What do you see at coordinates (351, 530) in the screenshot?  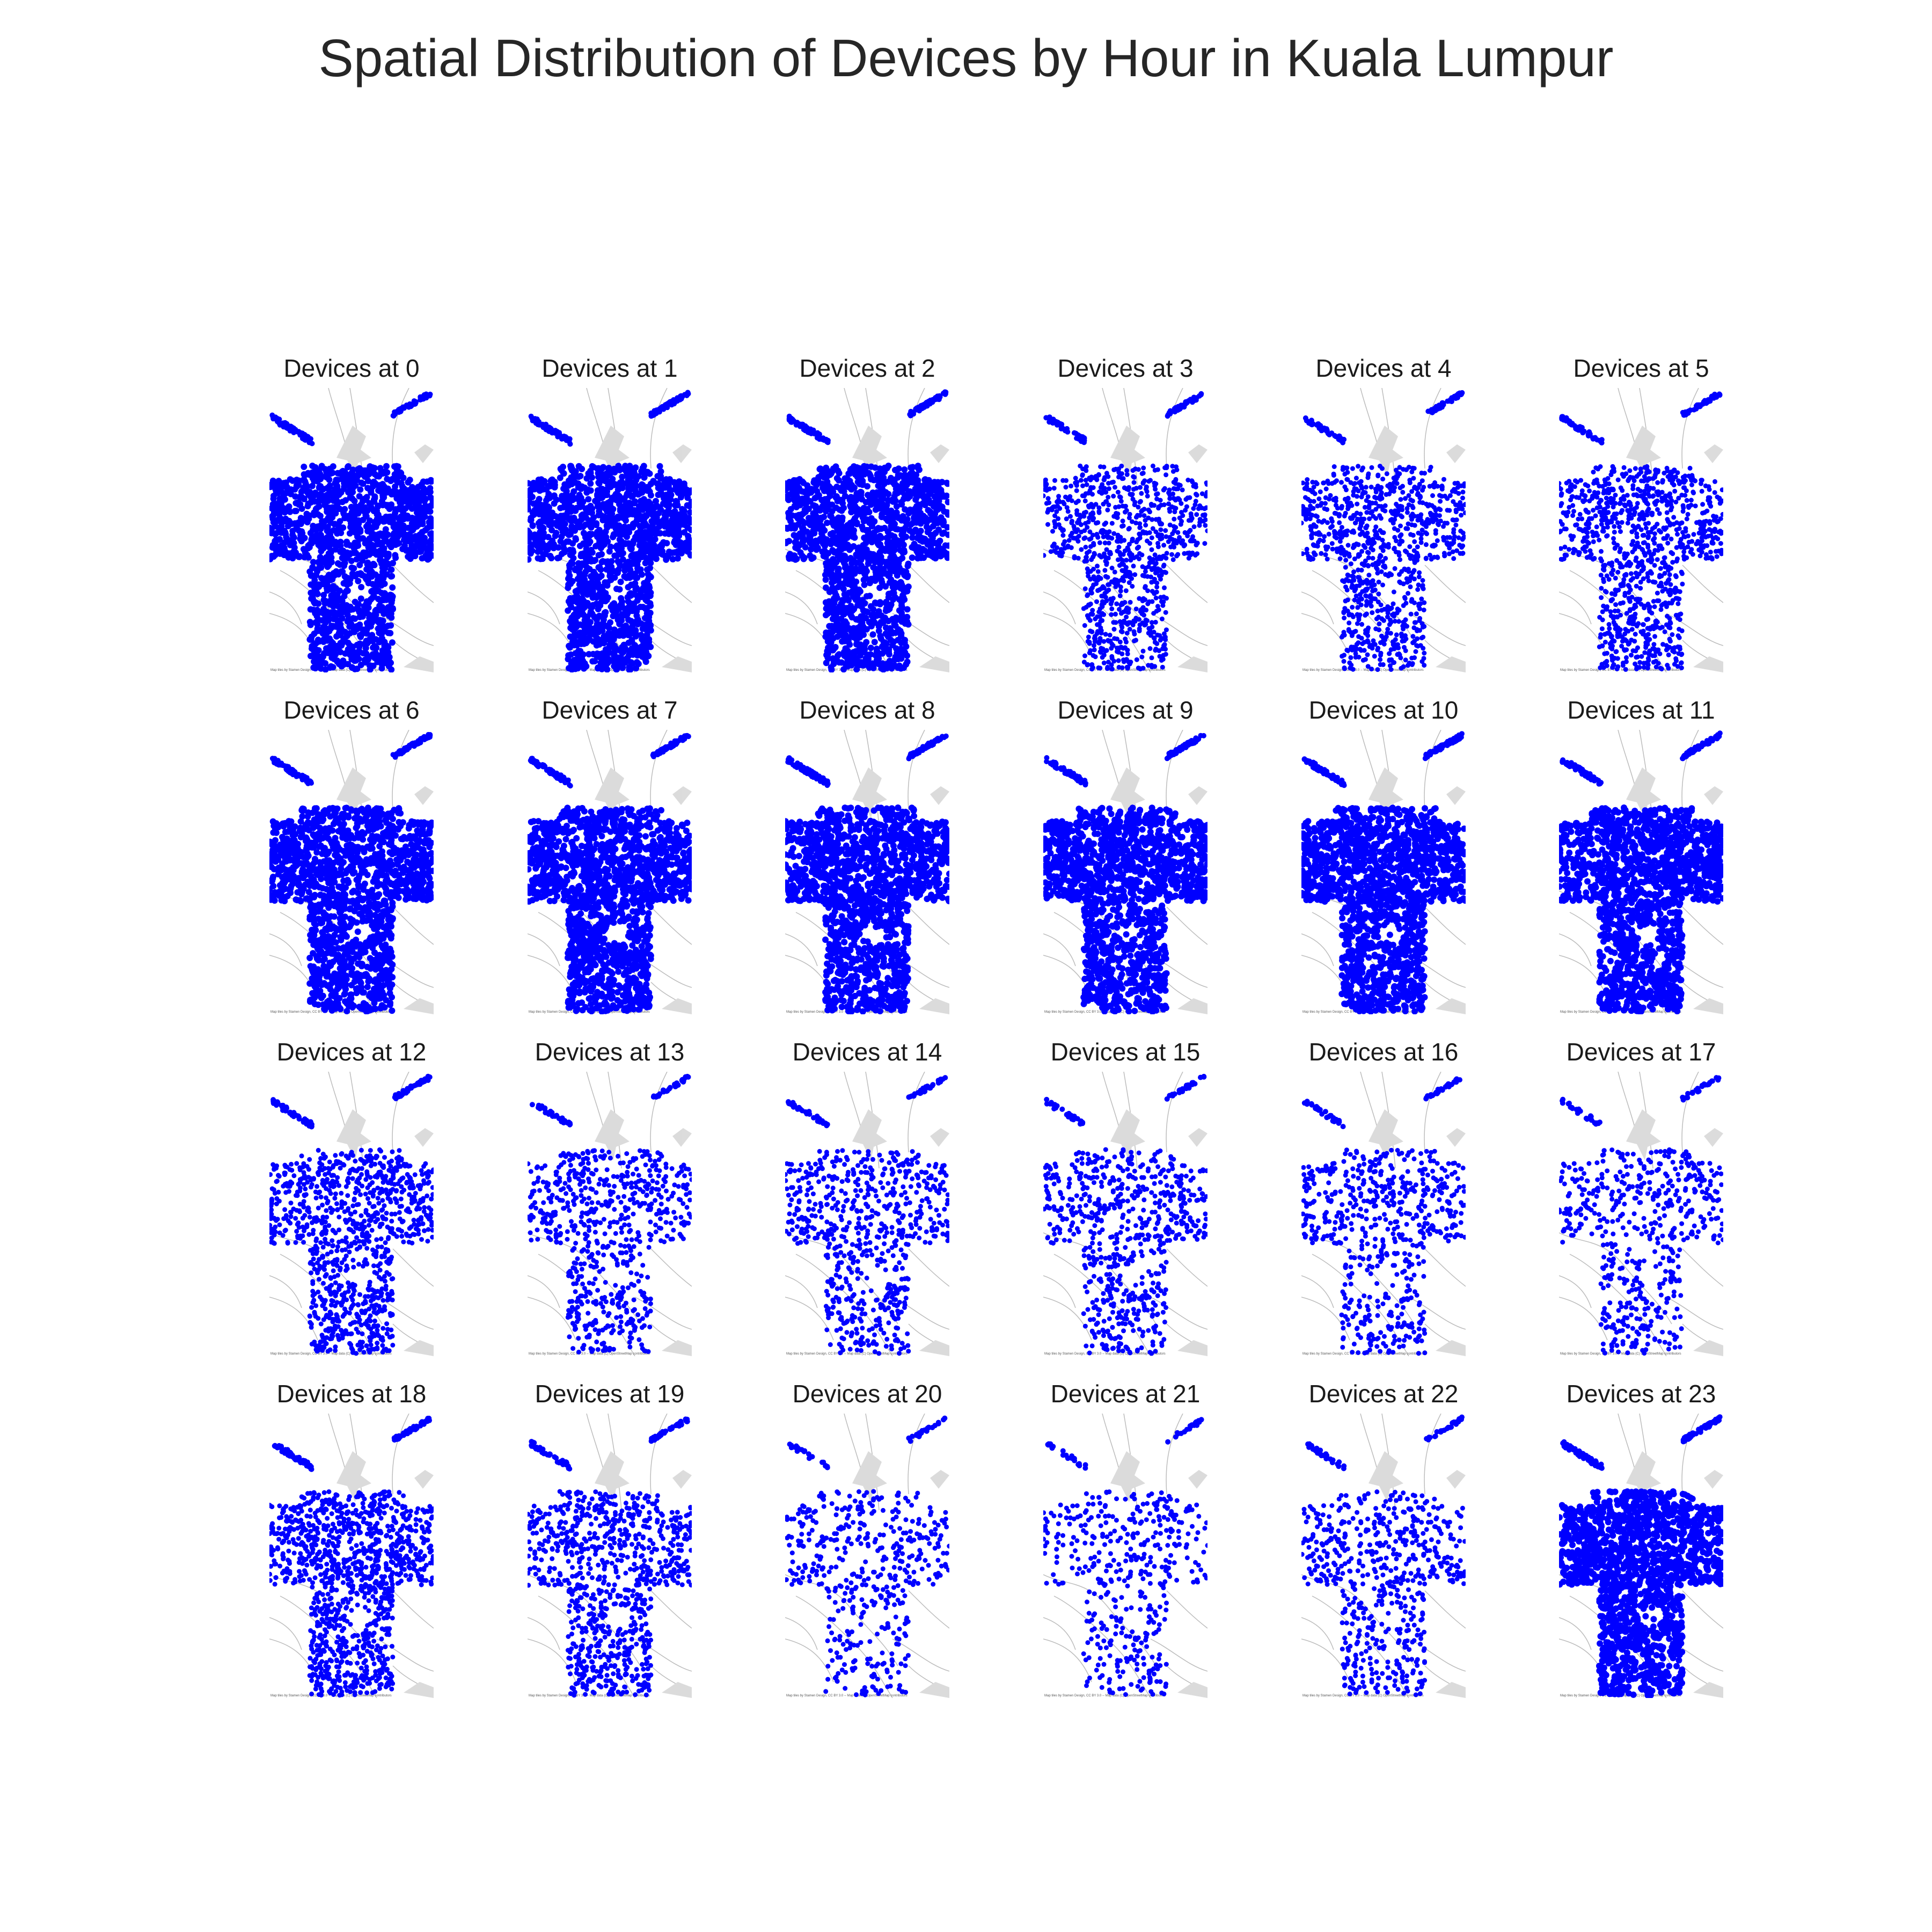 I see `basemap` at bounding box center [351, 530].